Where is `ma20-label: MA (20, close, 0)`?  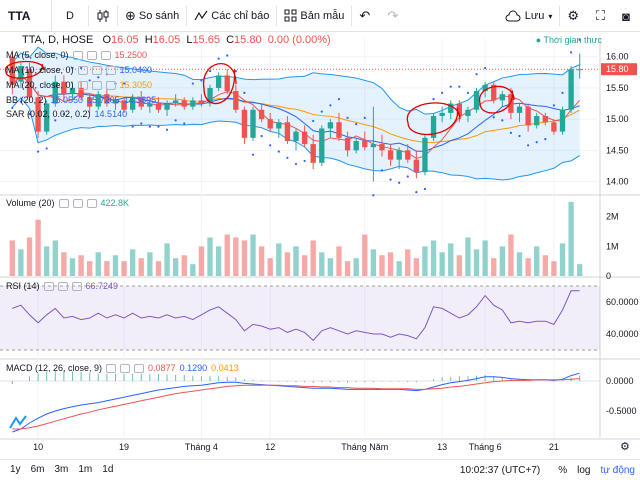
ma20-label: MA (20, close, 0) is located at coordinates (40, 85).